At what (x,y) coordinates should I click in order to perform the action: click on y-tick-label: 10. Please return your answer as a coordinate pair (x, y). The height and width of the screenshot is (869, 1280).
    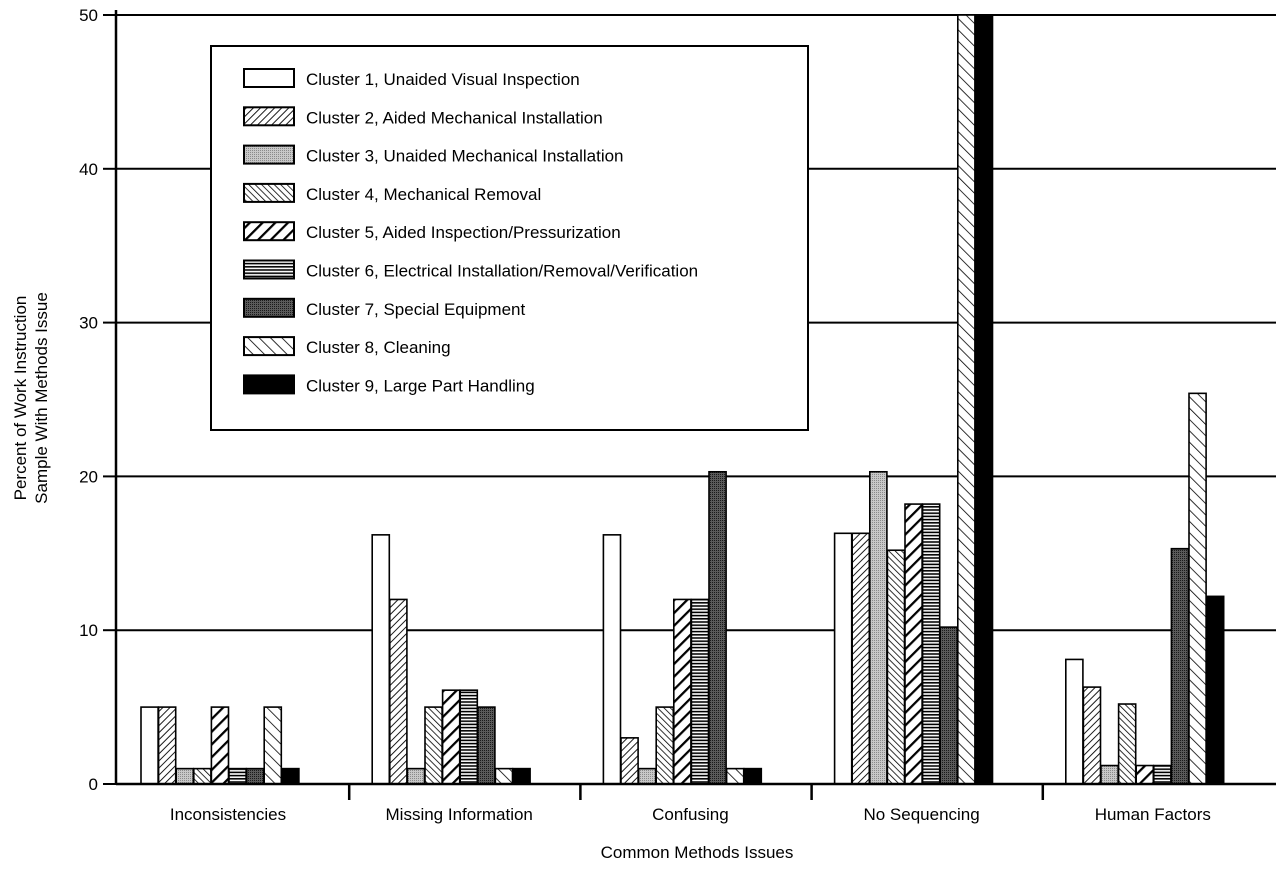
    Looking at the image, I should click on (88, 630).